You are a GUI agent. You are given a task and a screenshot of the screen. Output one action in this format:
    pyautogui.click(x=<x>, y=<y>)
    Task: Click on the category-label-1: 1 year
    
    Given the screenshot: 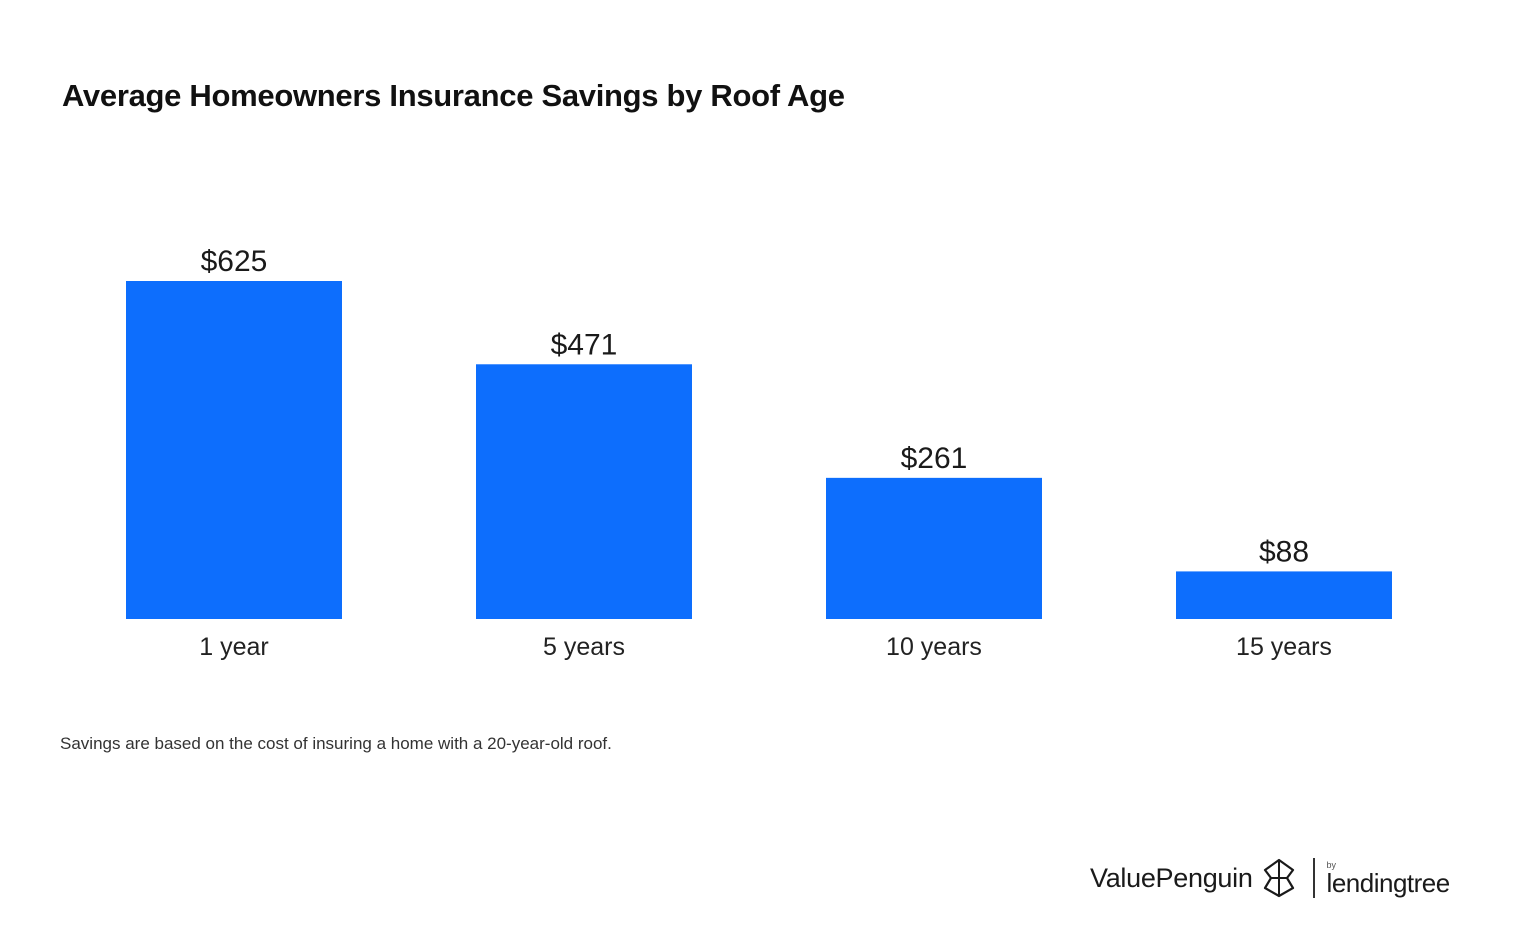 What is the action you would take?
    pyautogui.click(x=233, y=647)
    